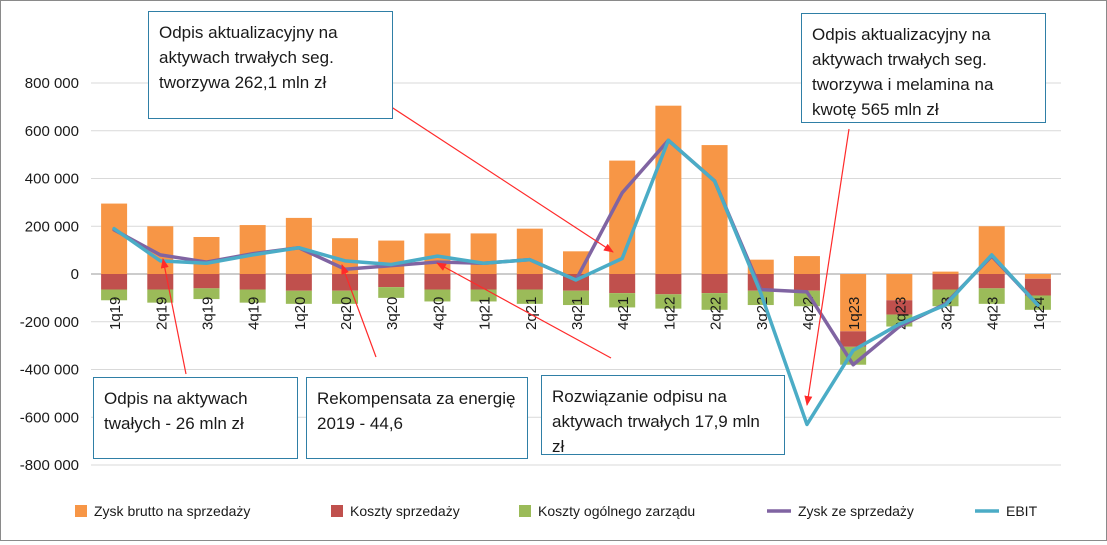  What do you see at coordinates (416, 411) in the screenshot?
I see `annotation-text: Rekompensata za energię 2019 - 44,6` at bounding box center [416, 411].